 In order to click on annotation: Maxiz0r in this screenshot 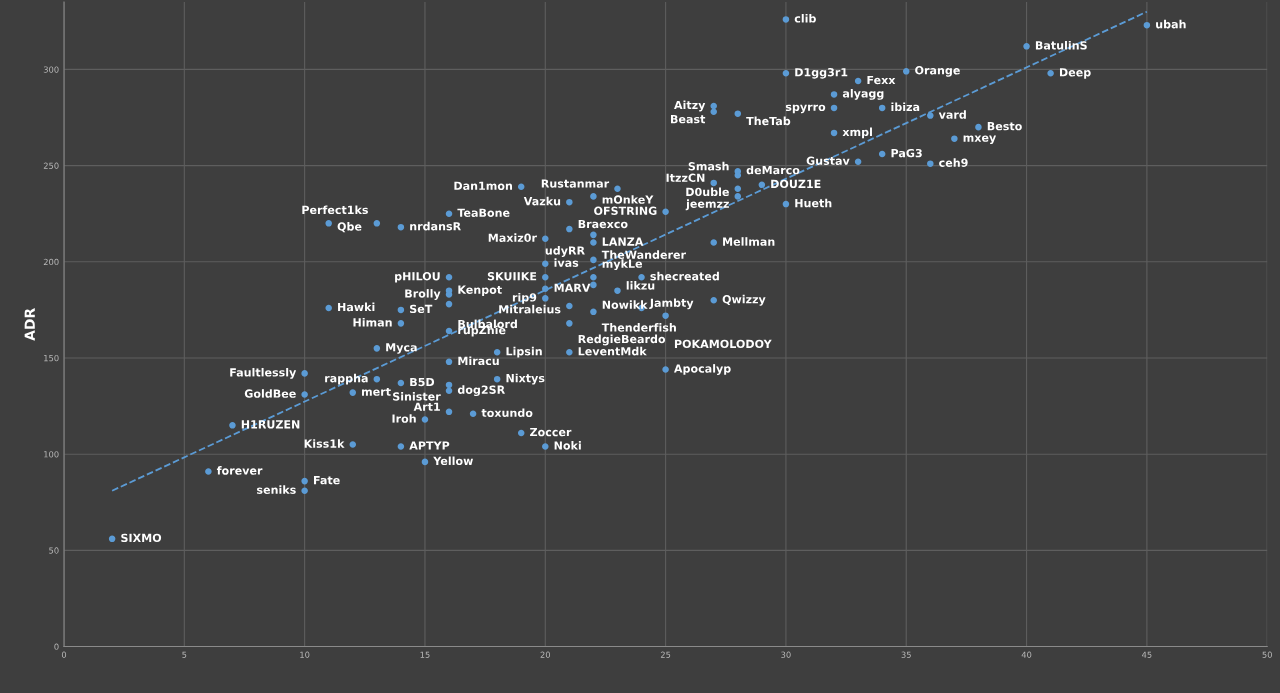, I will do `click(512, 237)`.